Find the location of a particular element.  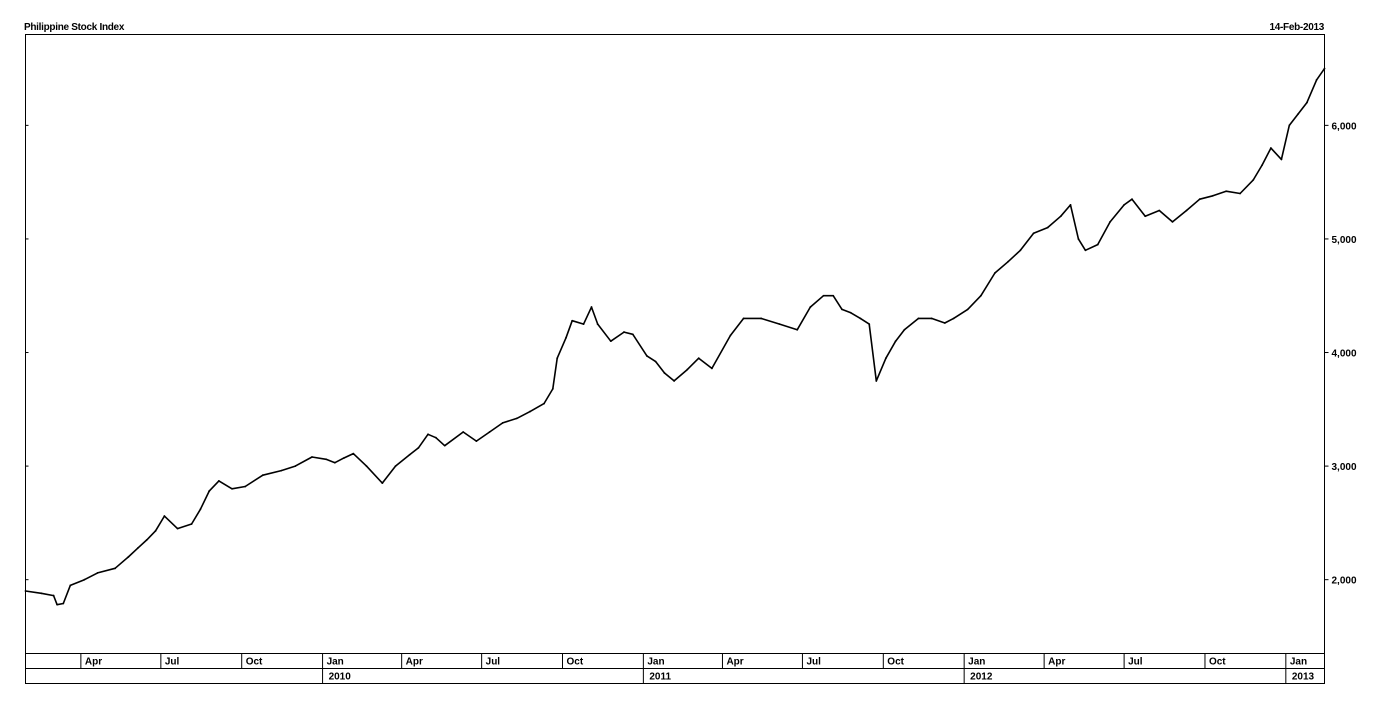

y-tick-label: 6,000 is located at coordinates (1344, 126).